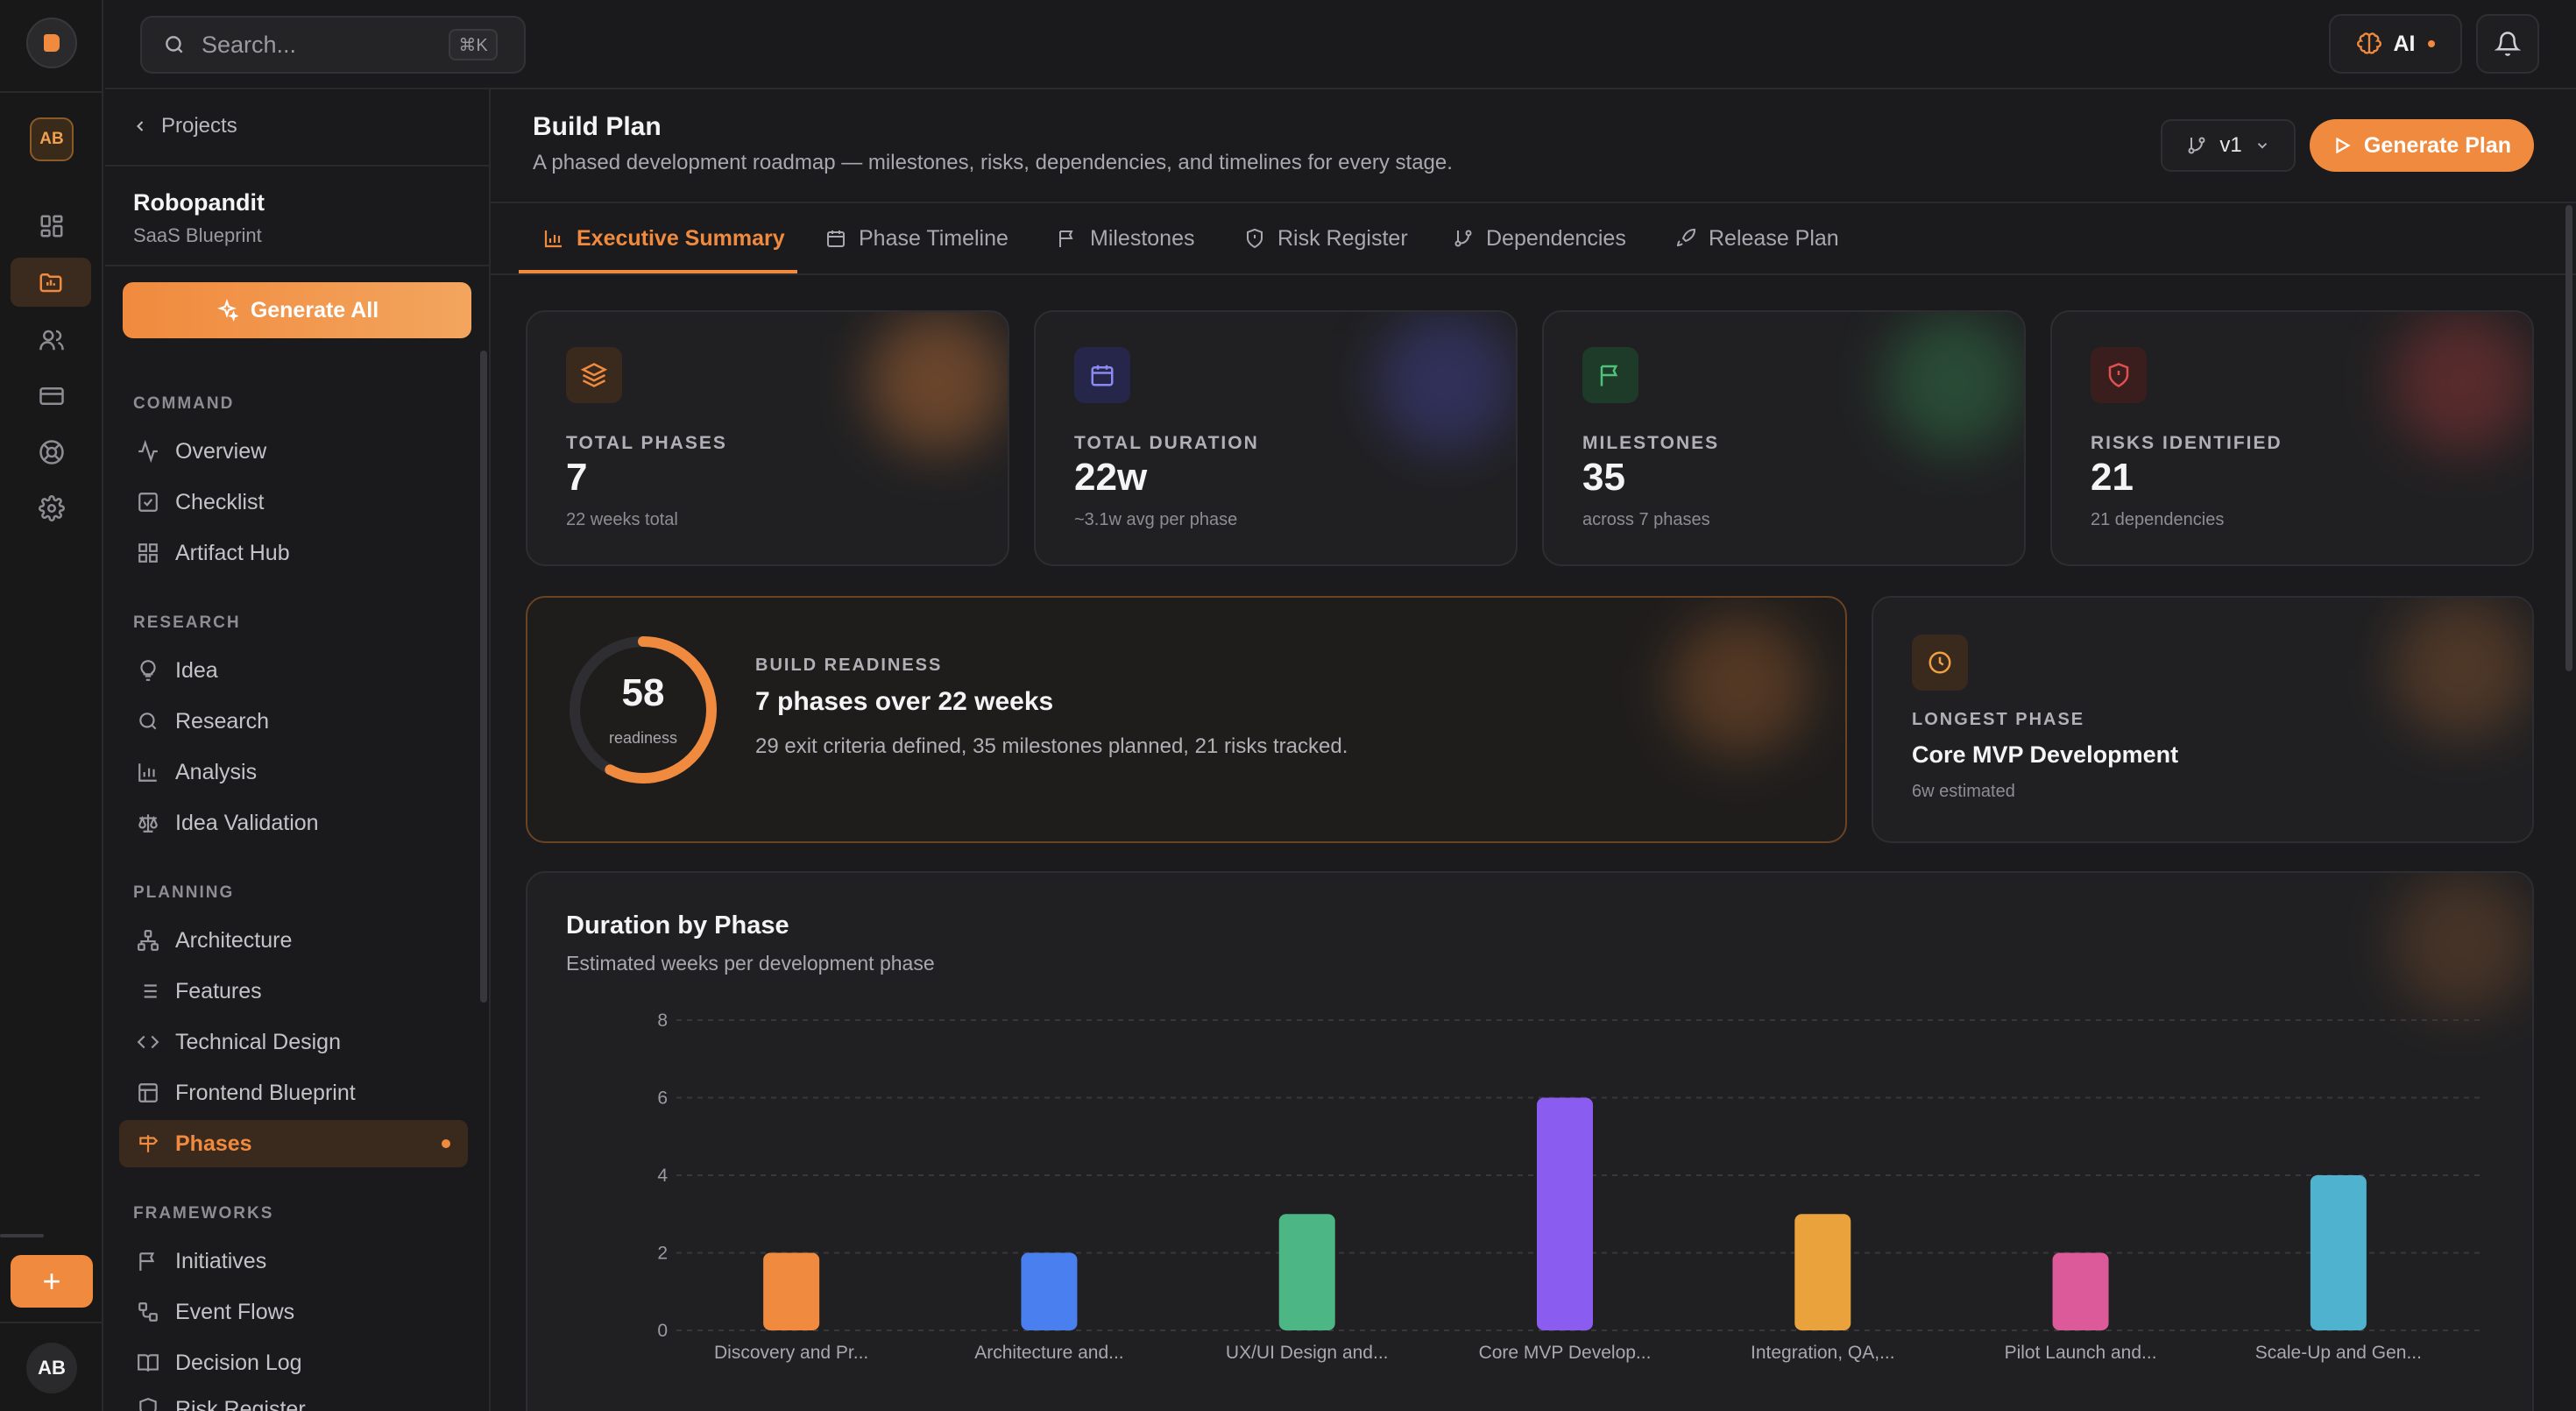 This screenshot has height=1411, width=2576. Describe the element at coordinates (293, 670) in the screenshot. I see `sidebar-item-idea: Idea` at that location.